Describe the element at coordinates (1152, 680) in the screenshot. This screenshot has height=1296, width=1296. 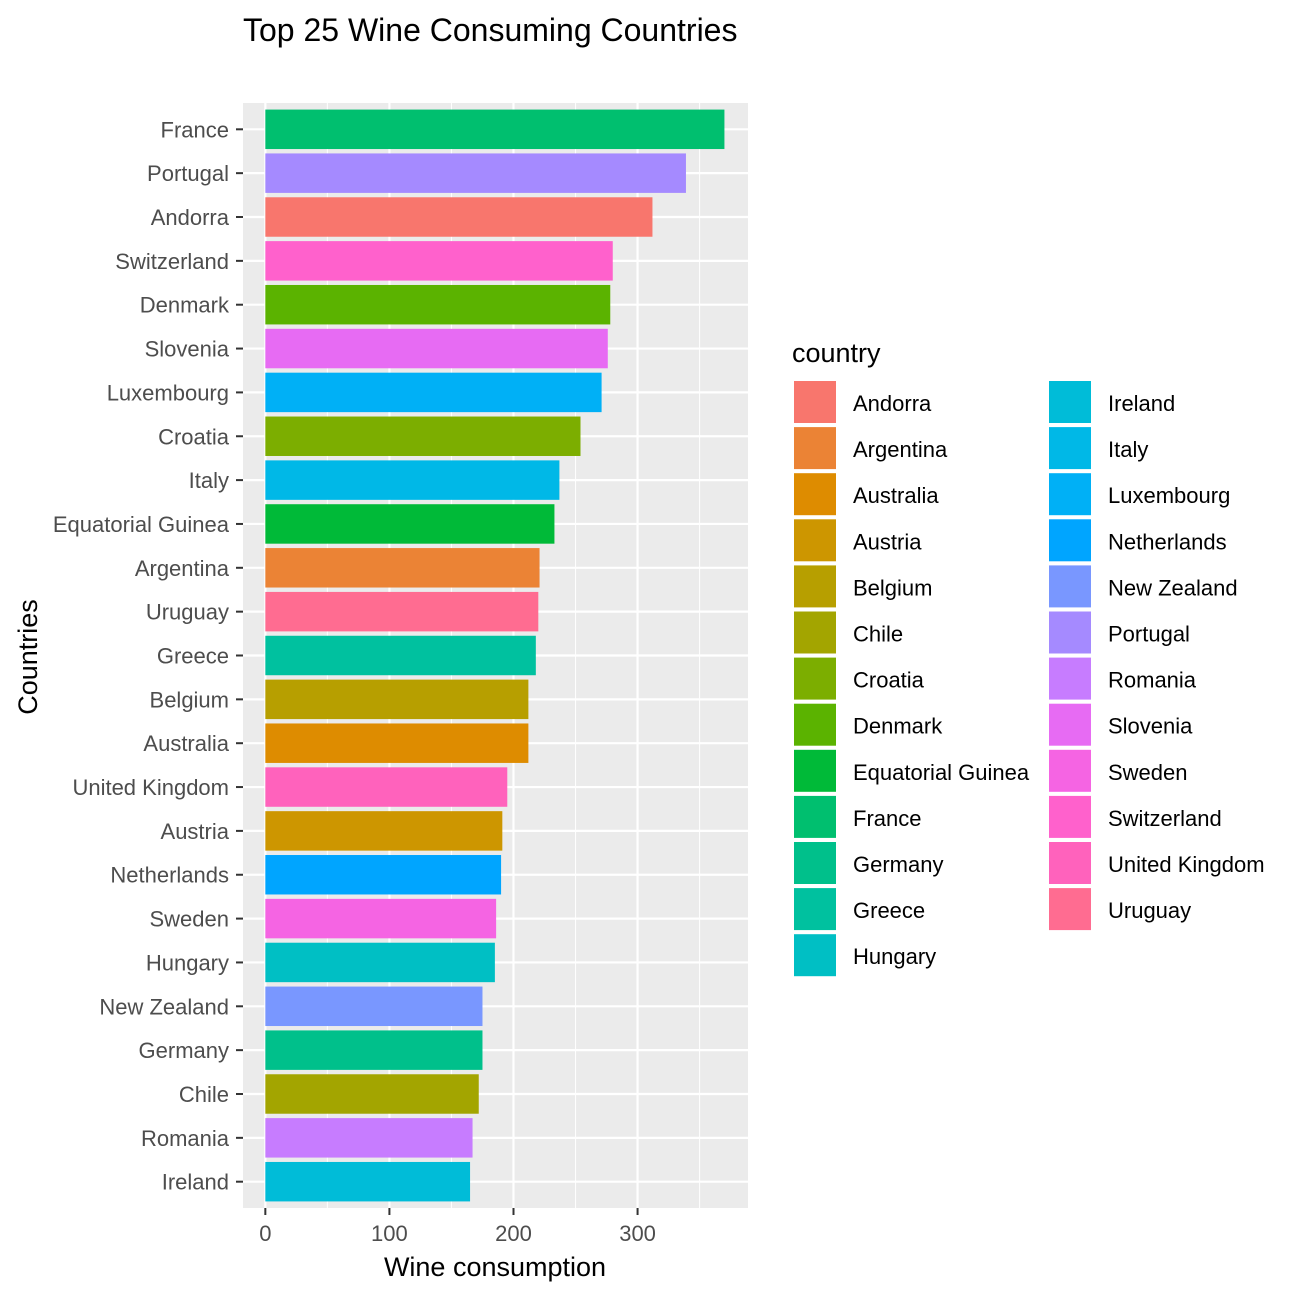
I see `legend-label: Romania` at that location.